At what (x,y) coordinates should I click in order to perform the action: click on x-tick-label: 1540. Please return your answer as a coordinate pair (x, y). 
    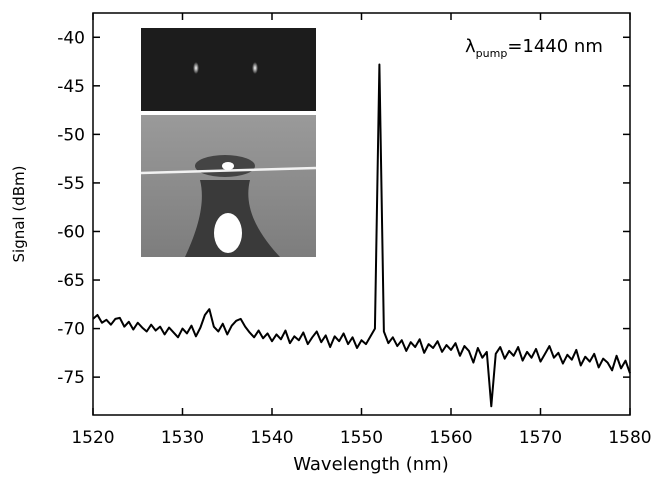
    Looking at the image, I should click on (271, 438).